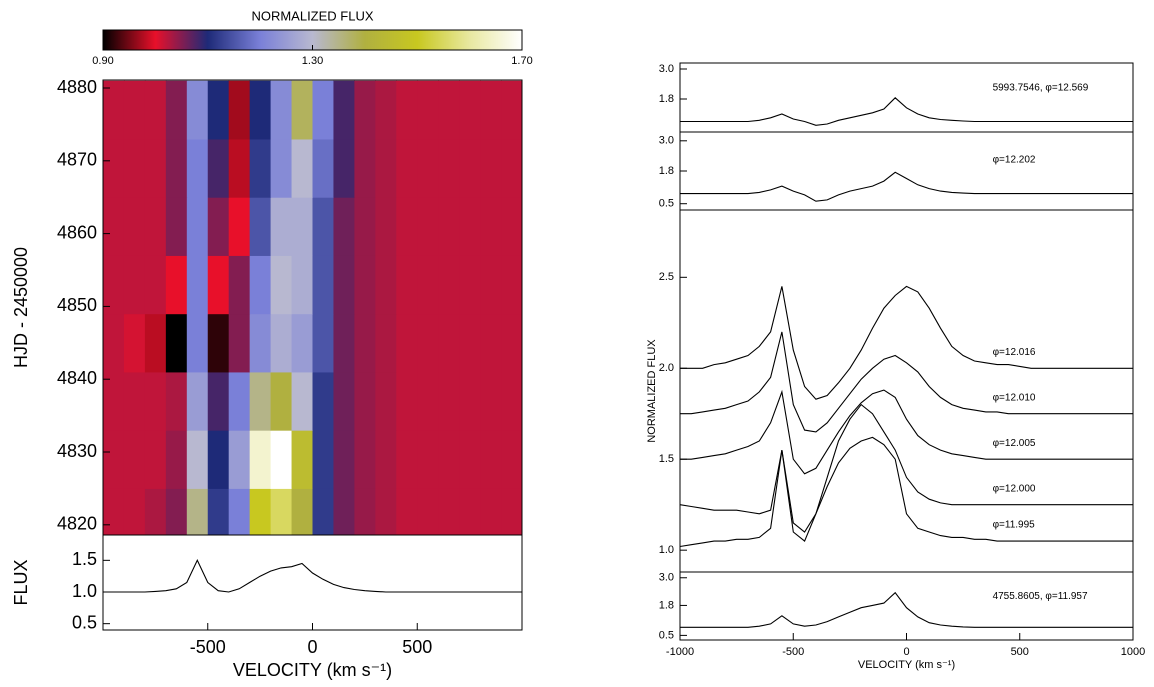 This screenshot has height=687, width=1154. I want to click on panel-annotation: 5993.7546, φ=12.569, so click(1041, 87).